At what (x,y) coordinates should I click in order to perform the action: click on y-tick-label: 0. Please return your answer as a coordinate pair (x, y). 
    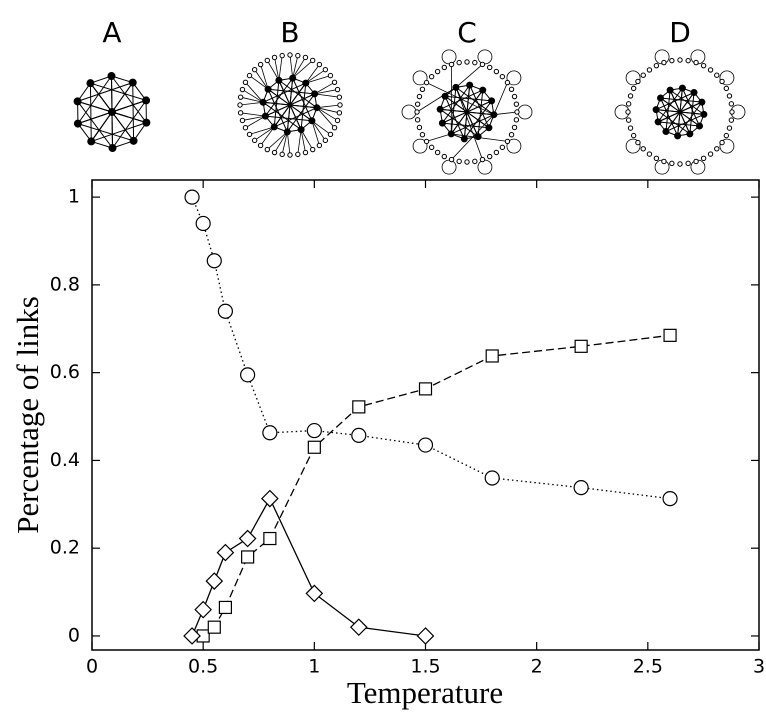
    Looking at the image, I should click on (74, 635).